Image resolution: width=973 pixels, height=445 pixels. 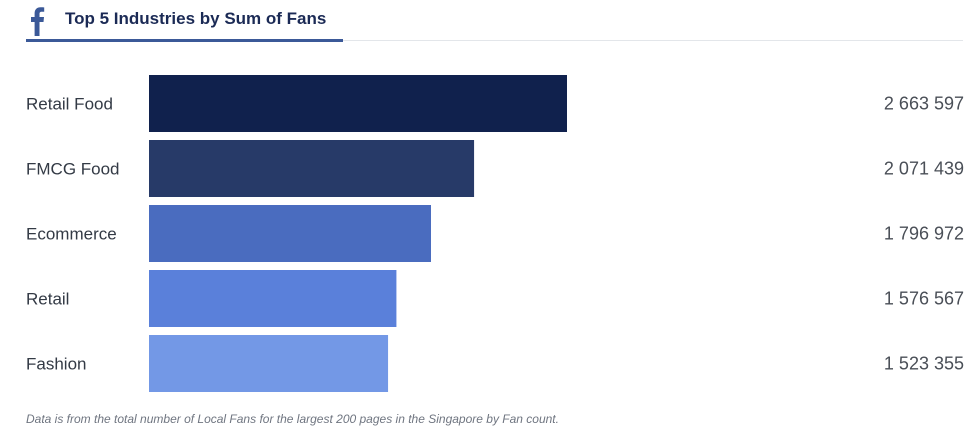 What do you see at coordinates (924, 364) in the screenshot?
I see `value-label: 1 523 355` at bounding box center [924, 364].